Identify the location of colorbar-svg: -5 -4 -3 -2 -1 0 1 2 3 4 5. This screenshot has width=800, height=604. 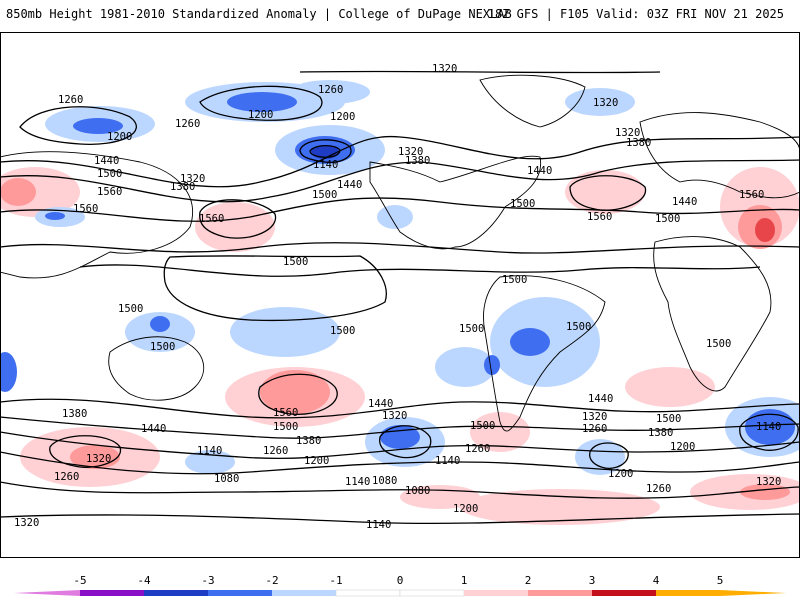
(400, 585).